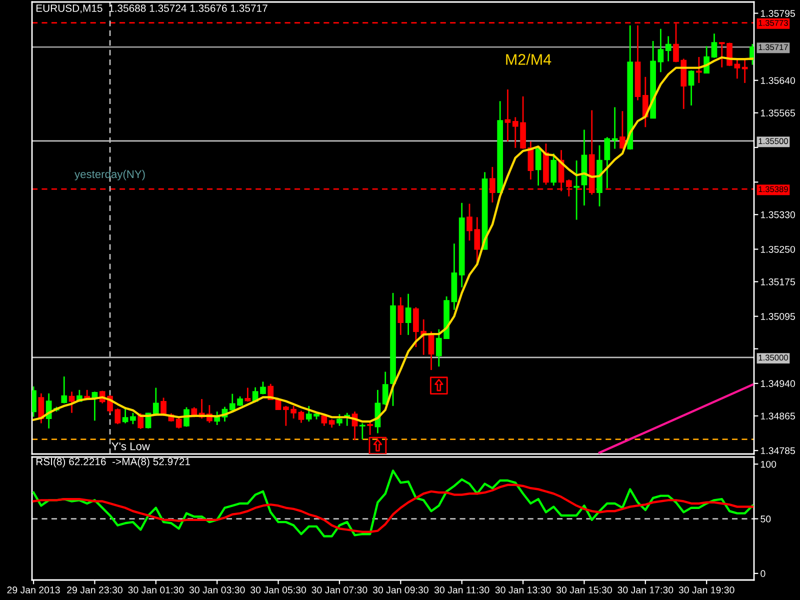 This screenshot has height=600, width=800. Describe the element at coordinates (777, 316) in the screenshot. I see `y-tick-label: 1.35095` at that location.